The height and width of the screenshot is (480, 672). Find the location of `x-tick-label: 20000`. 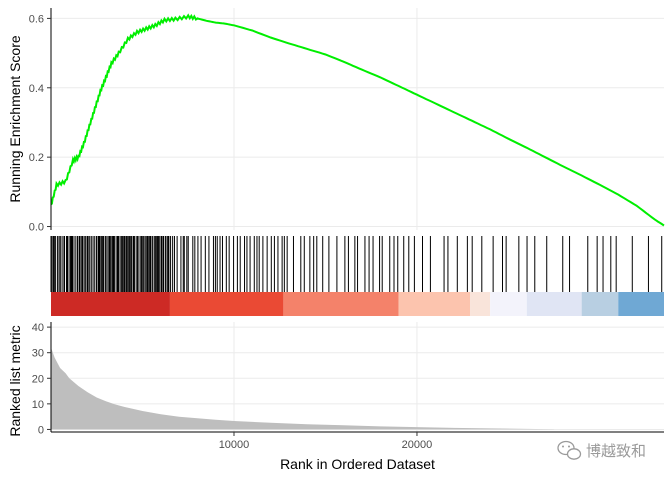

x-tick-label: 20000 is located at coordinates (417, 445).